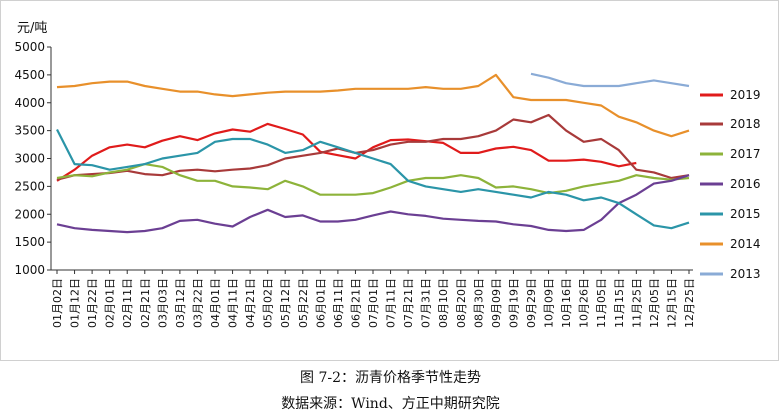 The width and height of the screenshot is (781, 420). Describe the element at coordinates (745, 124) in the screenshot. I see `legend-label-2018: 2018` at that location.